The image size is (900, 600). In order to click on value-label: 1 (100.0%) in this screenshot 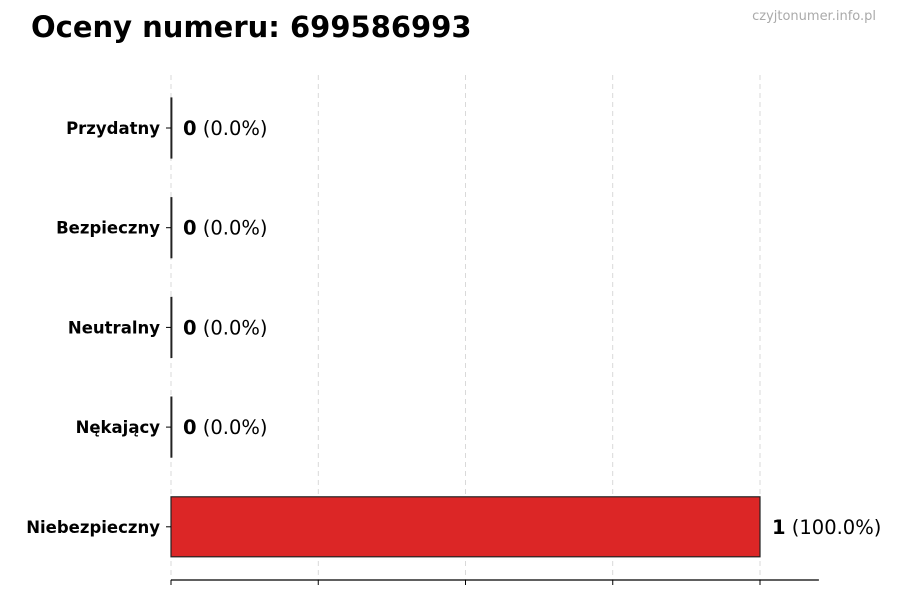, I will do `click(826, 527)`.